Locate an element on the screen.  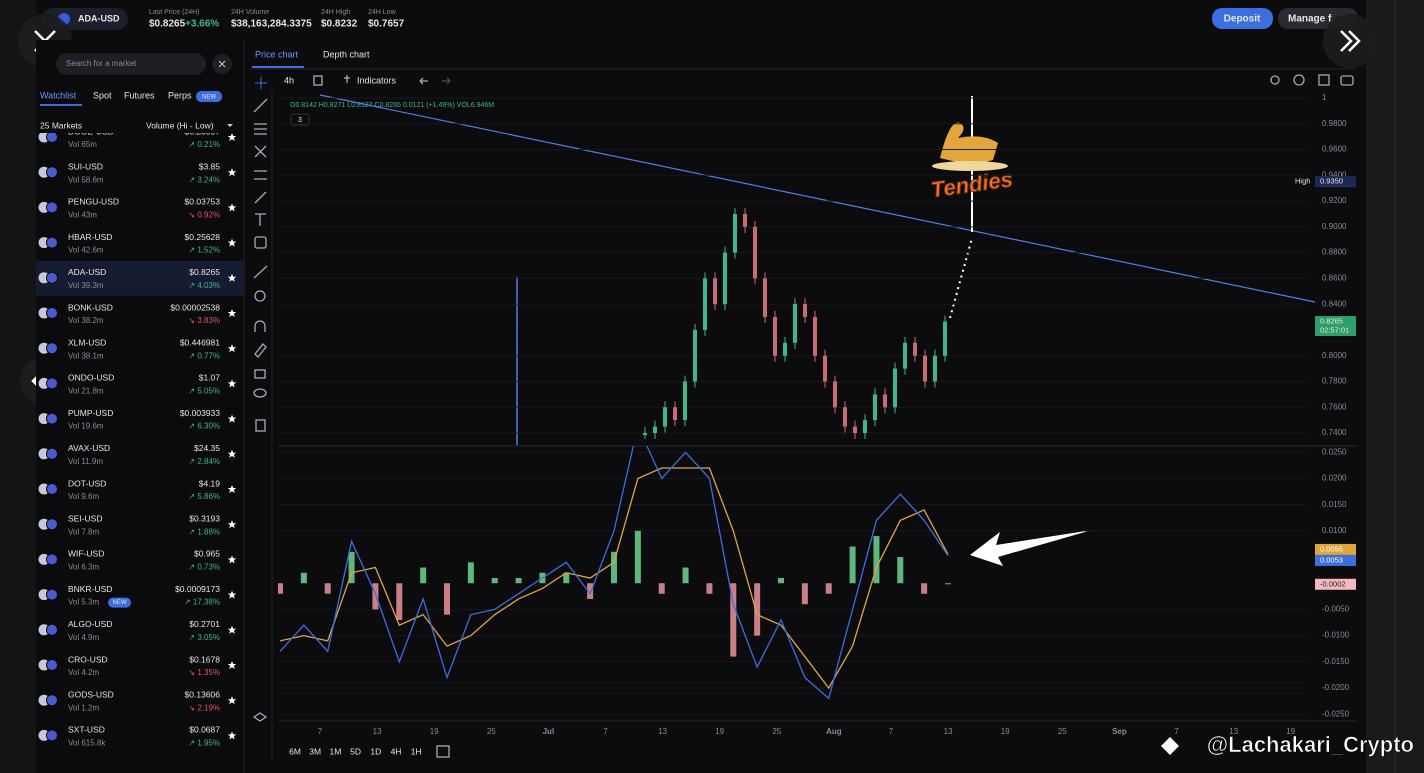
market-name: HBAR-USD is located at coordinates (90, 237).